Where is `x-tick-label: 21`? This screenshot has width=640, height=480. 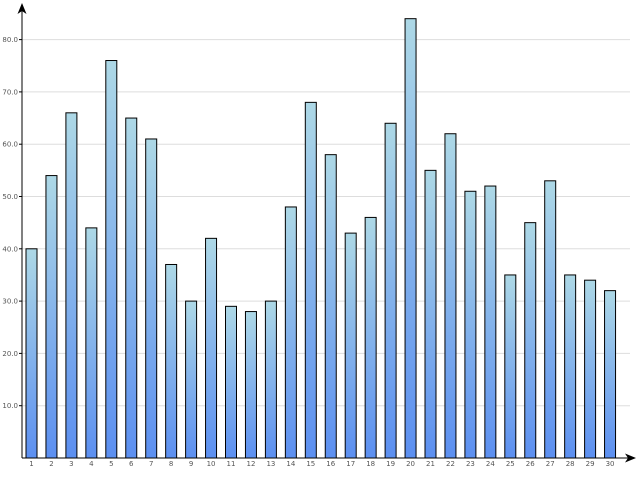
x-tick-label: 21 is located at coordinates (430, 464).